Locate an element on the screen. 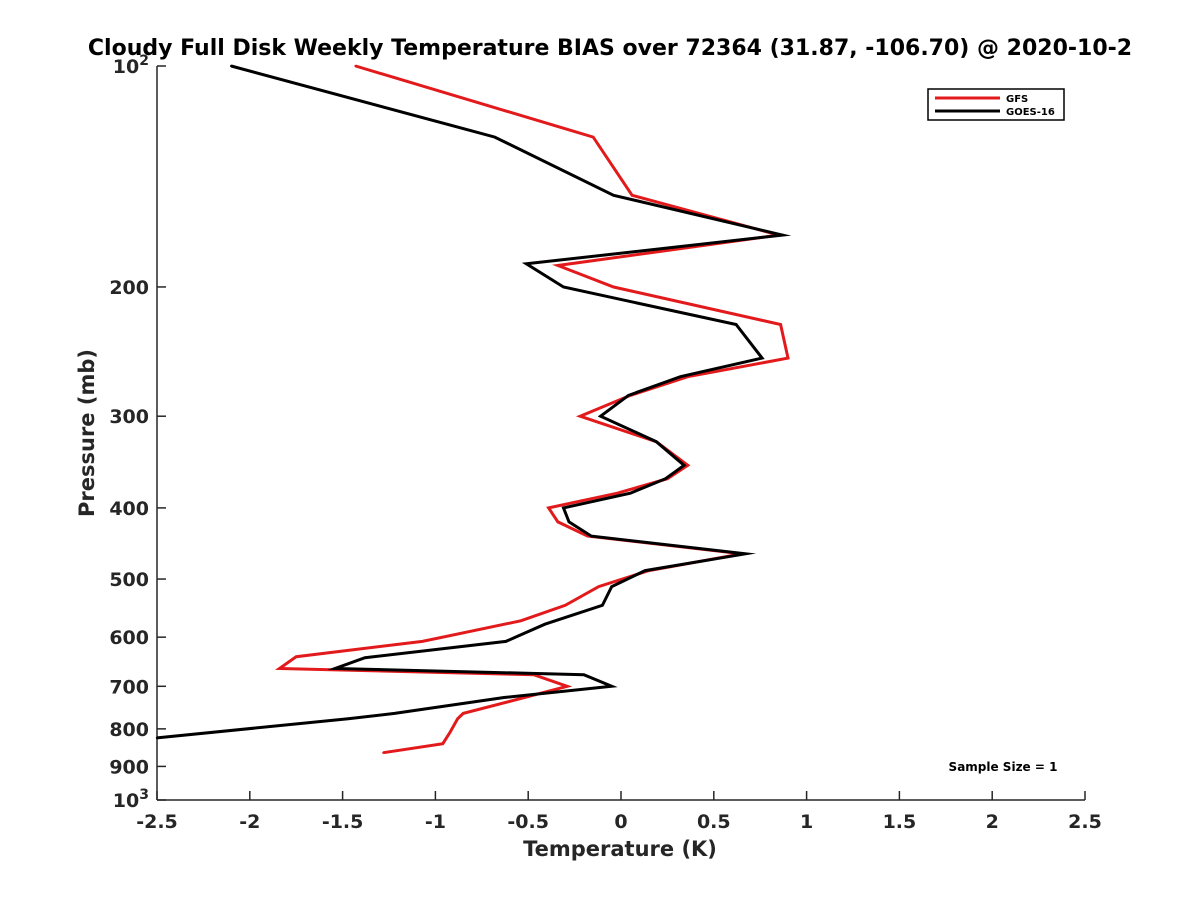 The height and width of the screenshot is (900, 1200). y-tick-label: 800 is located at coordinates (129, 730).